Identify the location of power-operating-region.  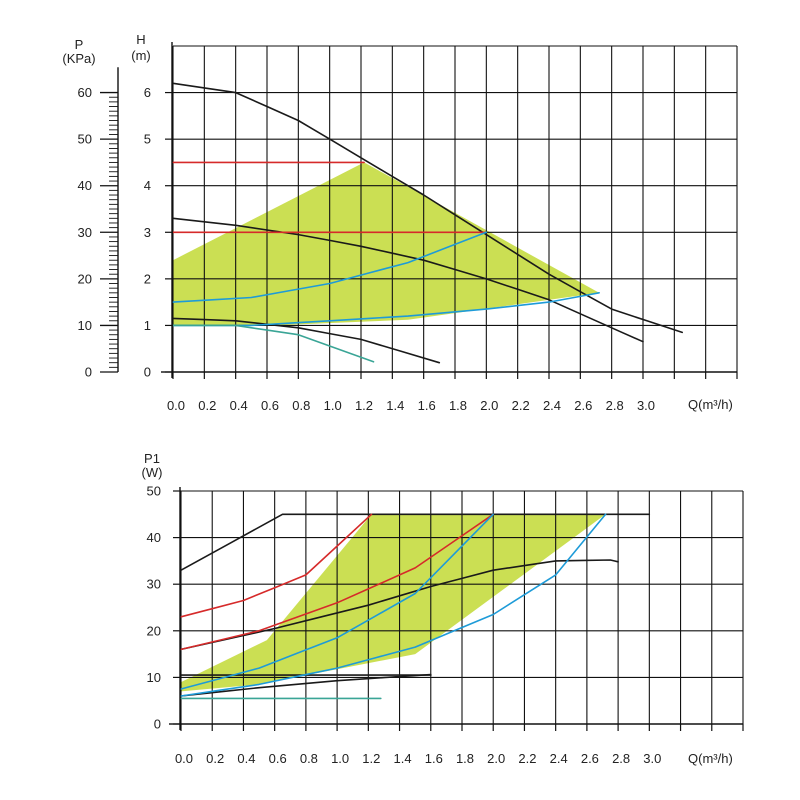
(393, 603).